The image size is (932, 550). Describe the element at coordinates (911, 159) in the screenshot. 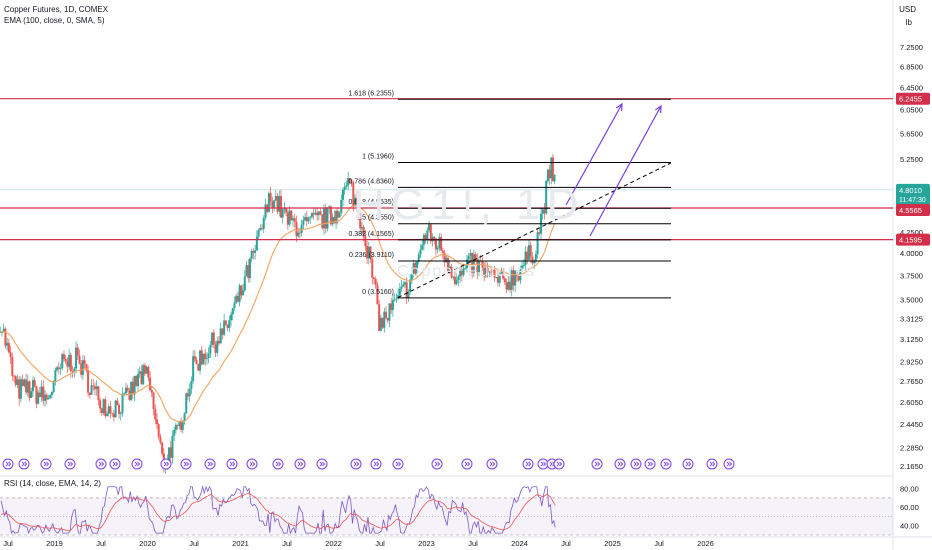

I see `price-tick-label: 5.2500` at that location.